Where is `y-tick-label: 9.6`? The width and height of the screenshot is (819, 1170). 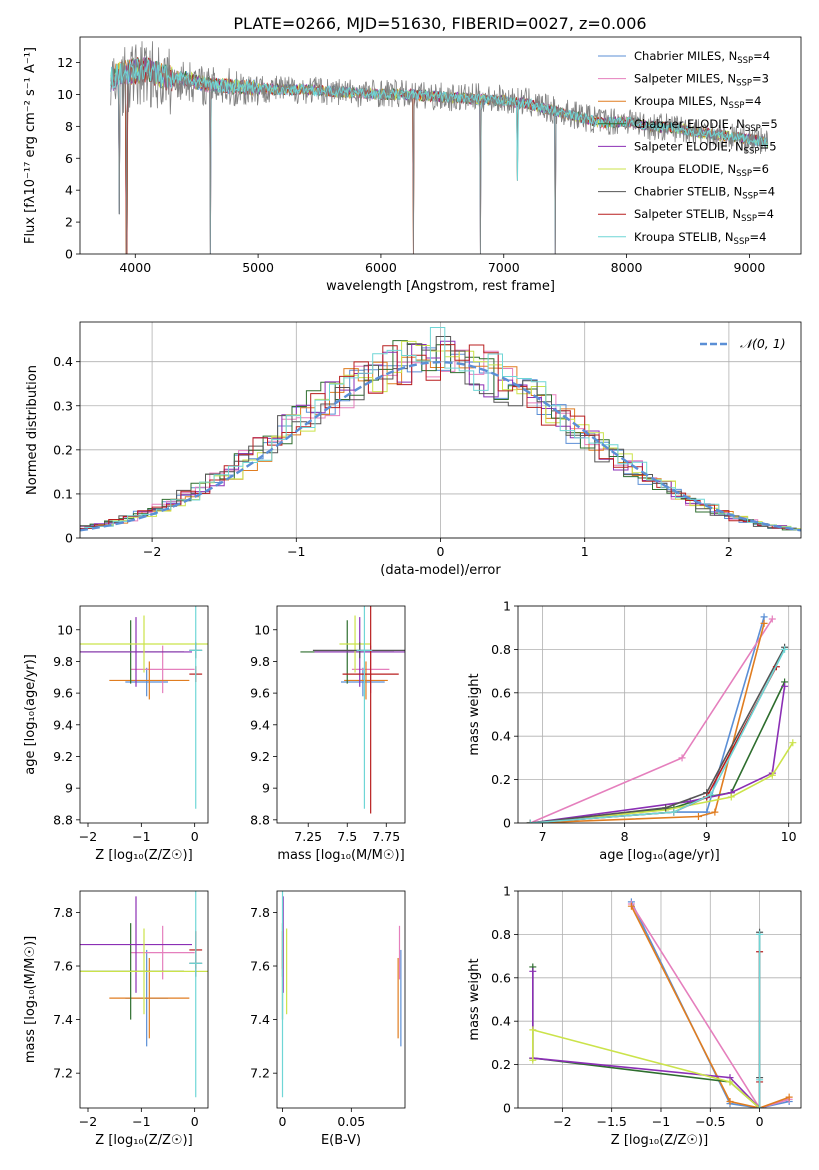 y-tick-label: 9.6 is located at coordinates (63, 693).